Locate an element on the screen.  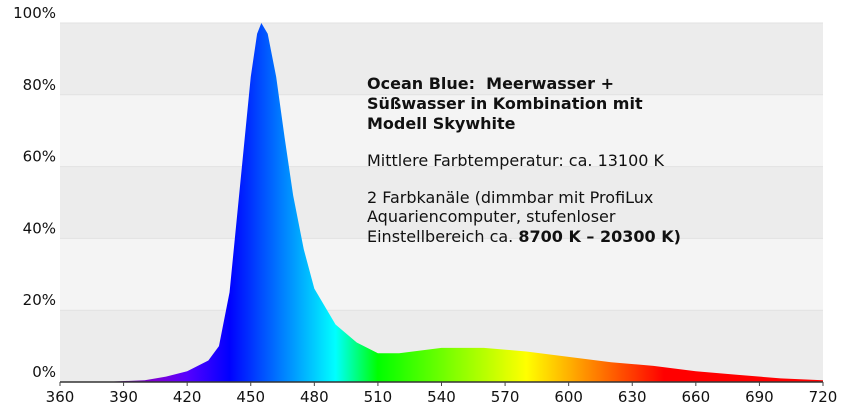
y-tick-label: 20% is located at coordinates (39, 300).